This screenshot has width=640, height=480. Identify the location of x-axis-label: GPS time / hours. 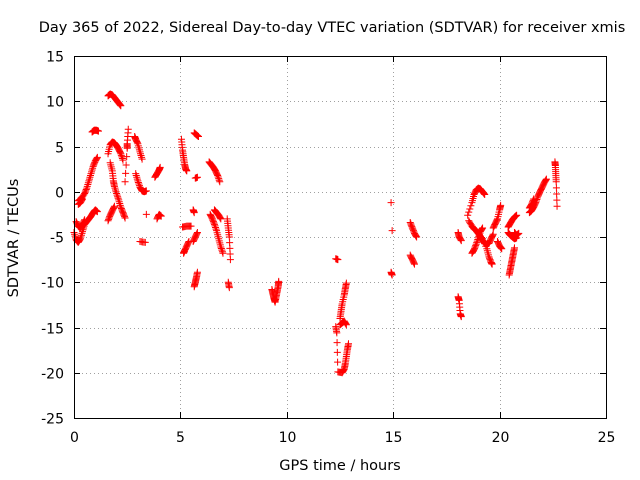
(339, 466).